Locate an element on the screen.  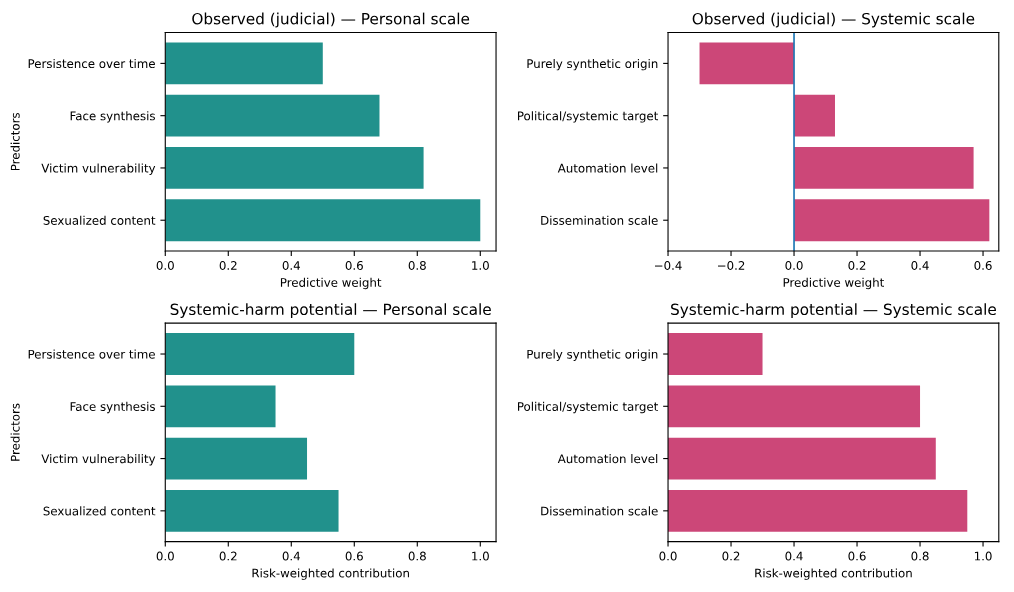
x-tick-label: −0.2 is located at coordinates (731, 265).